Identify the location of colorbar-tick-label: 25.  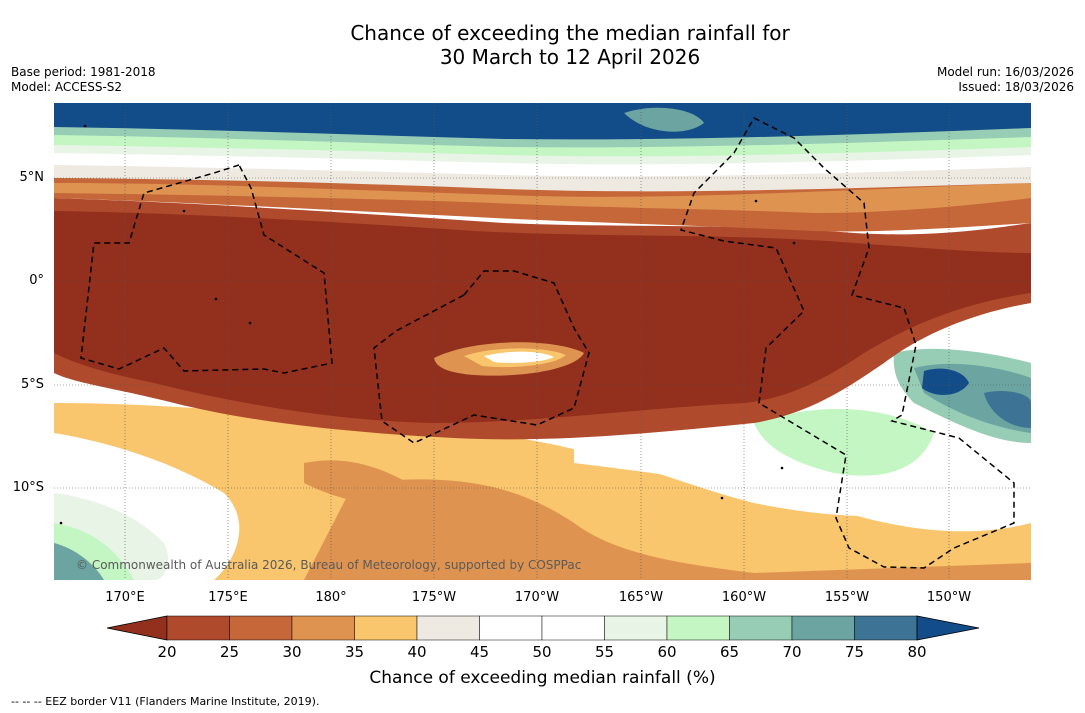
(229, 652).